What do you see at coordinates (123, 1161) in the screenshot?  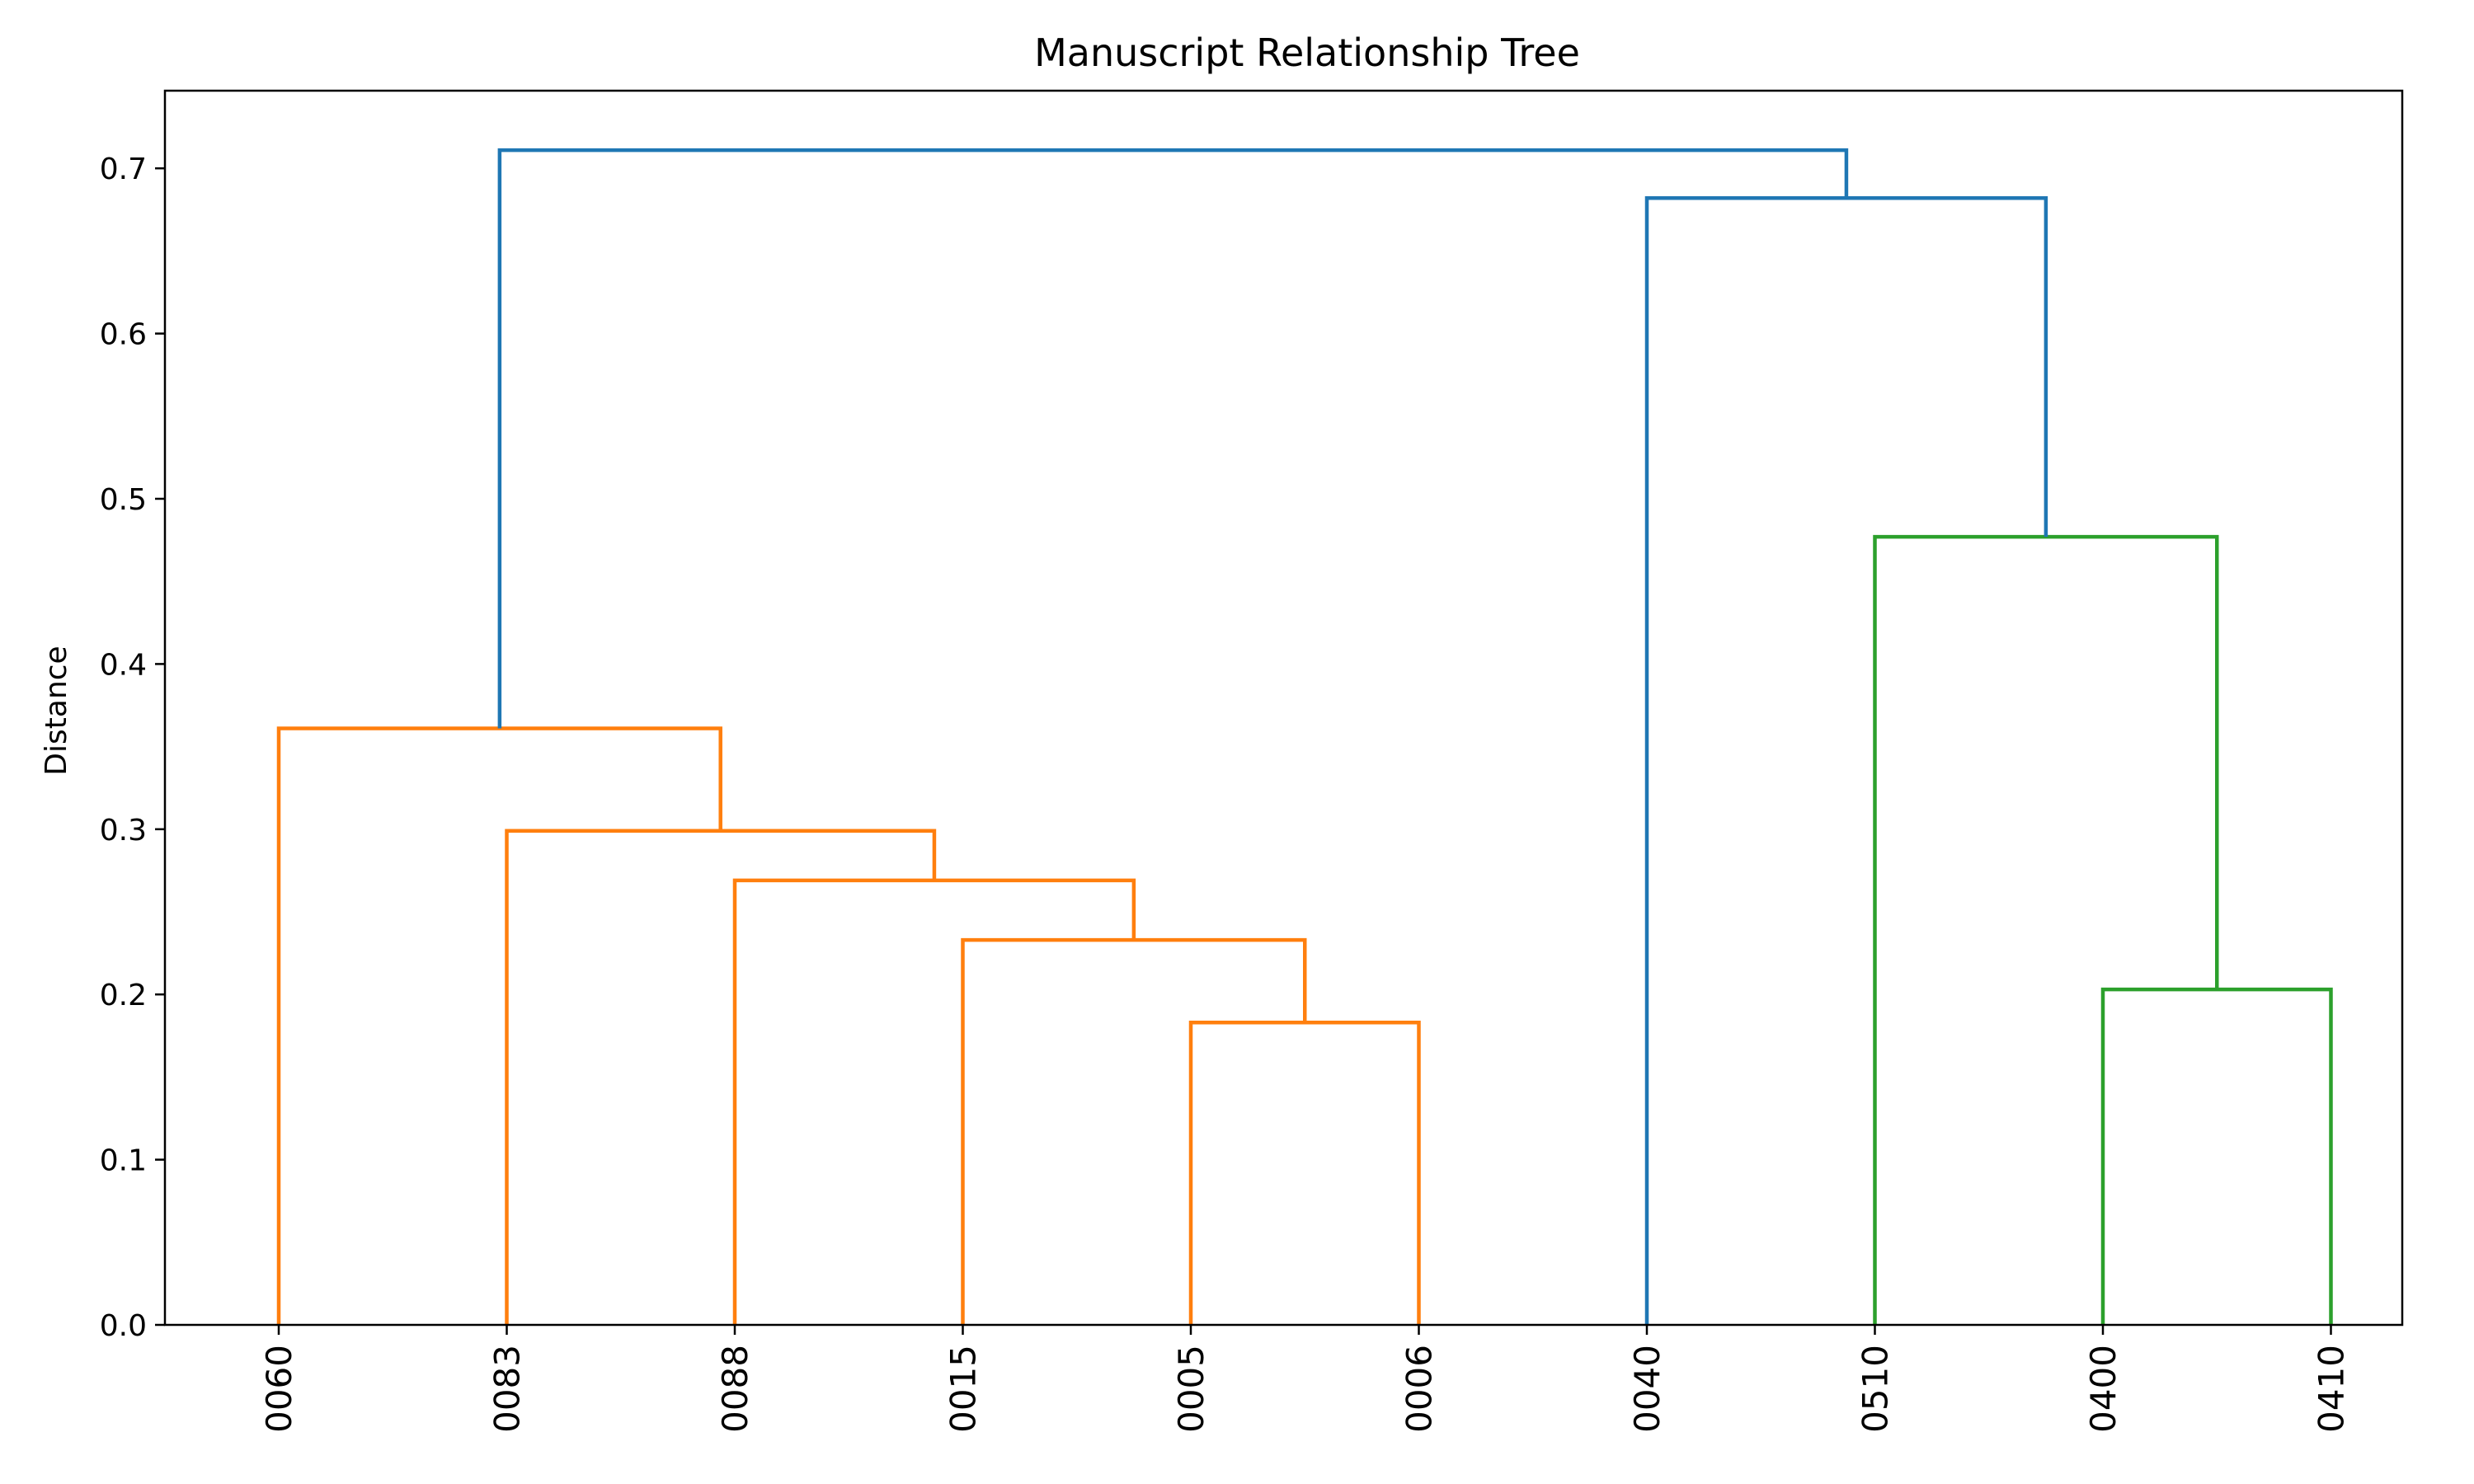 I see `y-tick-label: 0.1` at bounding box center [123, 1161].